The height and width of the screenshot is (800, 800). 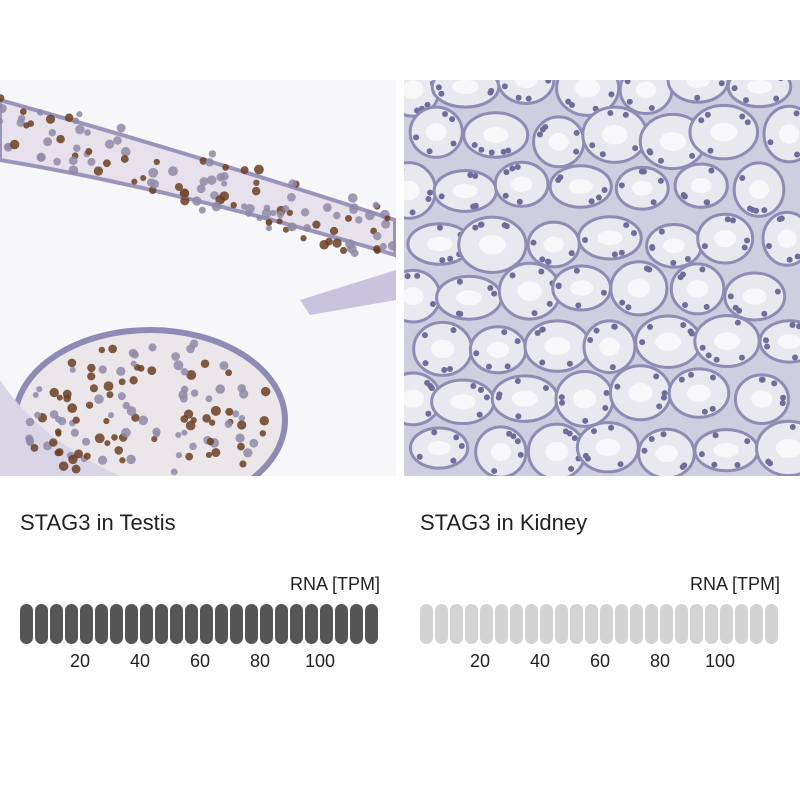 What do you see at coordinates (199, 624) in the screenshot?
I see `testis-rna-bar` at bounding box center [199, 624].